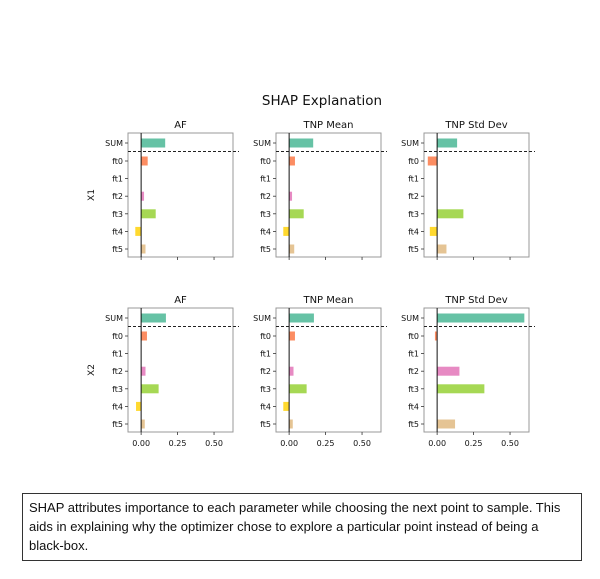  Describe the element at coordinates (92, 370) in the screenshot. I see `row-label-x2: X2` at that location.